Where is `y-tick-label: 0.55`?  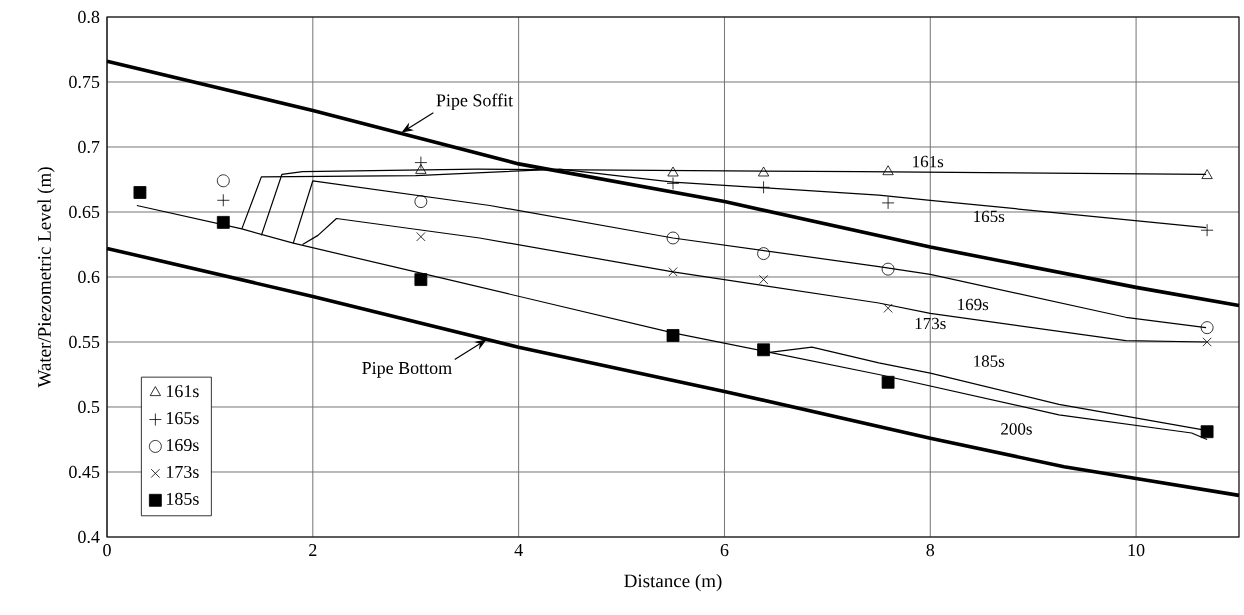 y-tick-label: 0.55 is located at coordinates (84, 342).